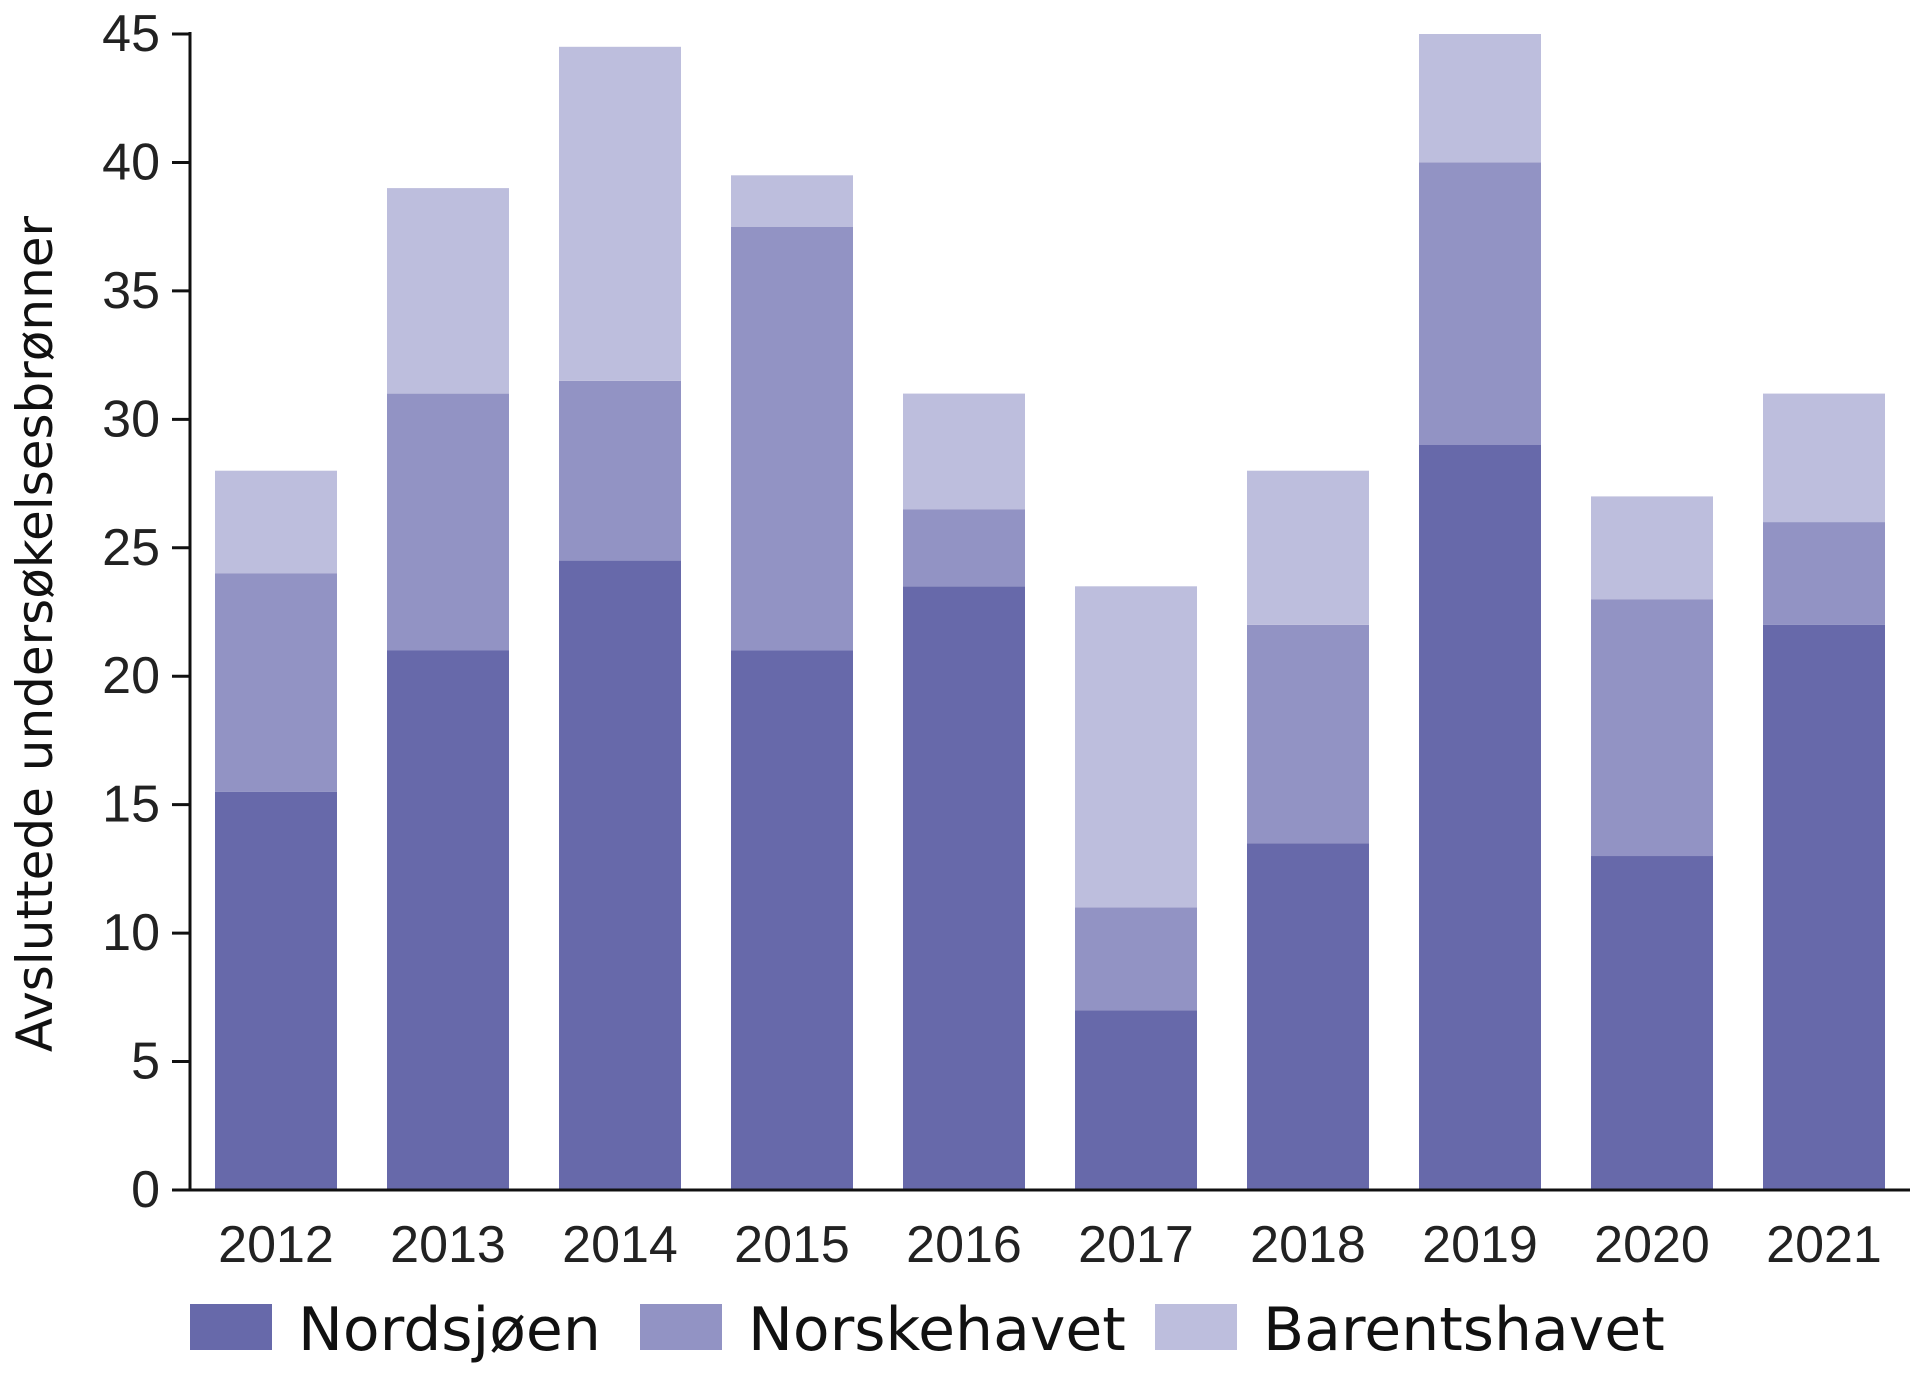 Image resolution: width=1920 pixels, height=1392 pixels. What do you see at coordinates (131, 34) in the screenshot?
I see `y-tick-label: 45` at bounding box center [131, 34].